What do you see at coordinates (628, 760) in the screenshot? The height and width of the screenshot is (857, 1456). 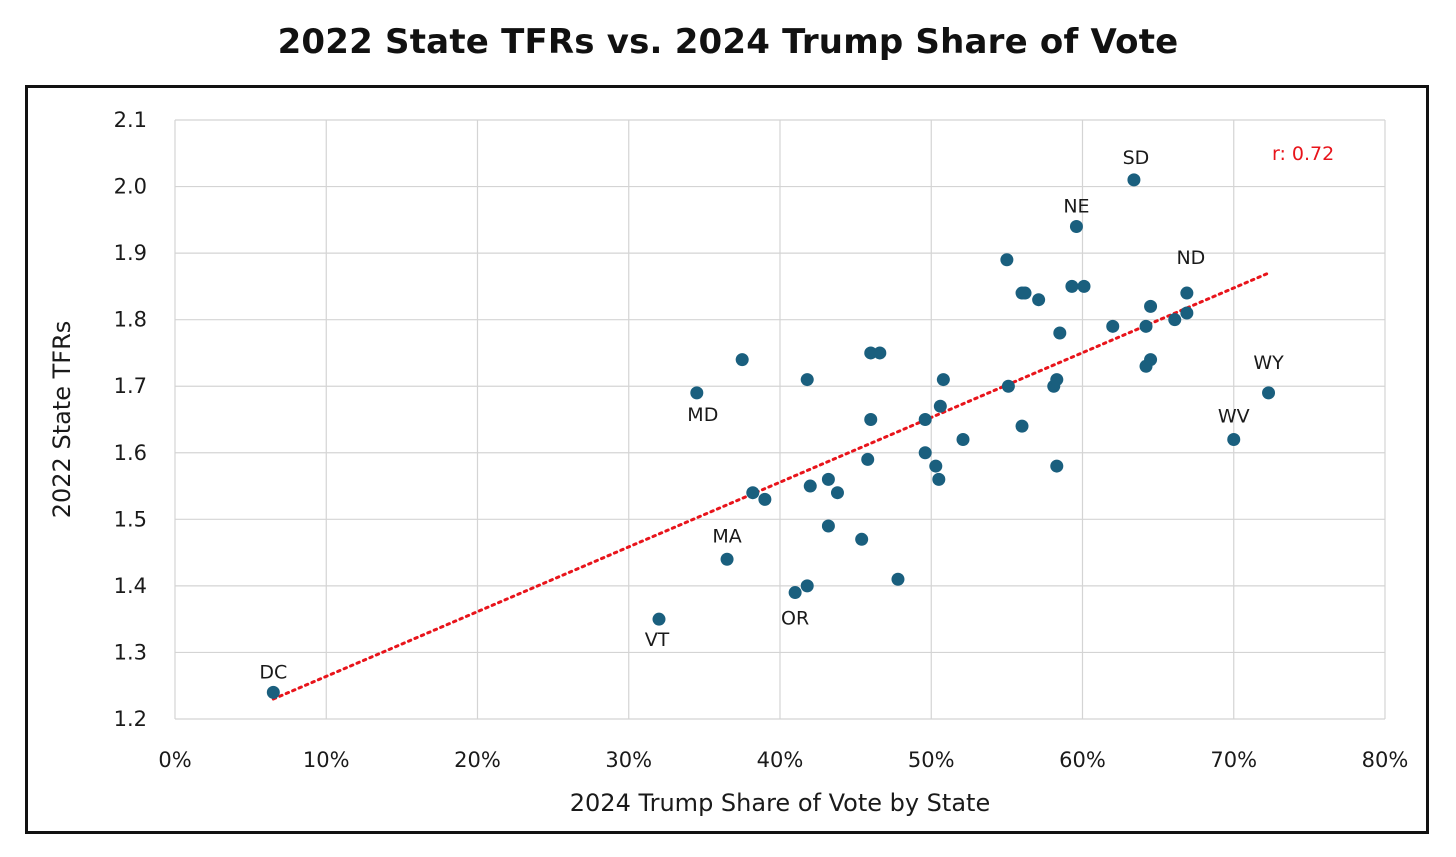 I see `x-tick-label: 30%` at bounding box center [628, 760].